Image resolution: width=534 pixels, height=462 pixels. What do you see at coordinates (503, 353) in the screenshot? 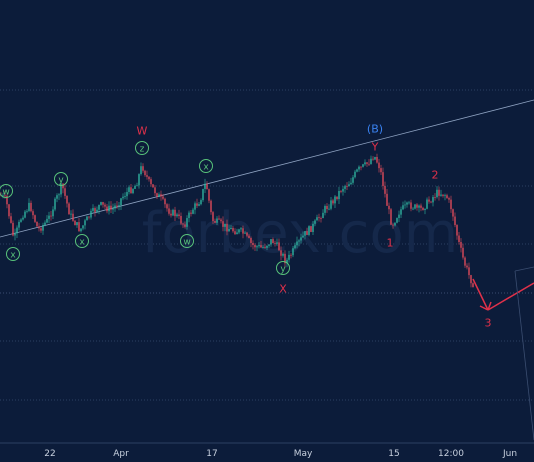
I see `projection` at bounding box center [503, 353].